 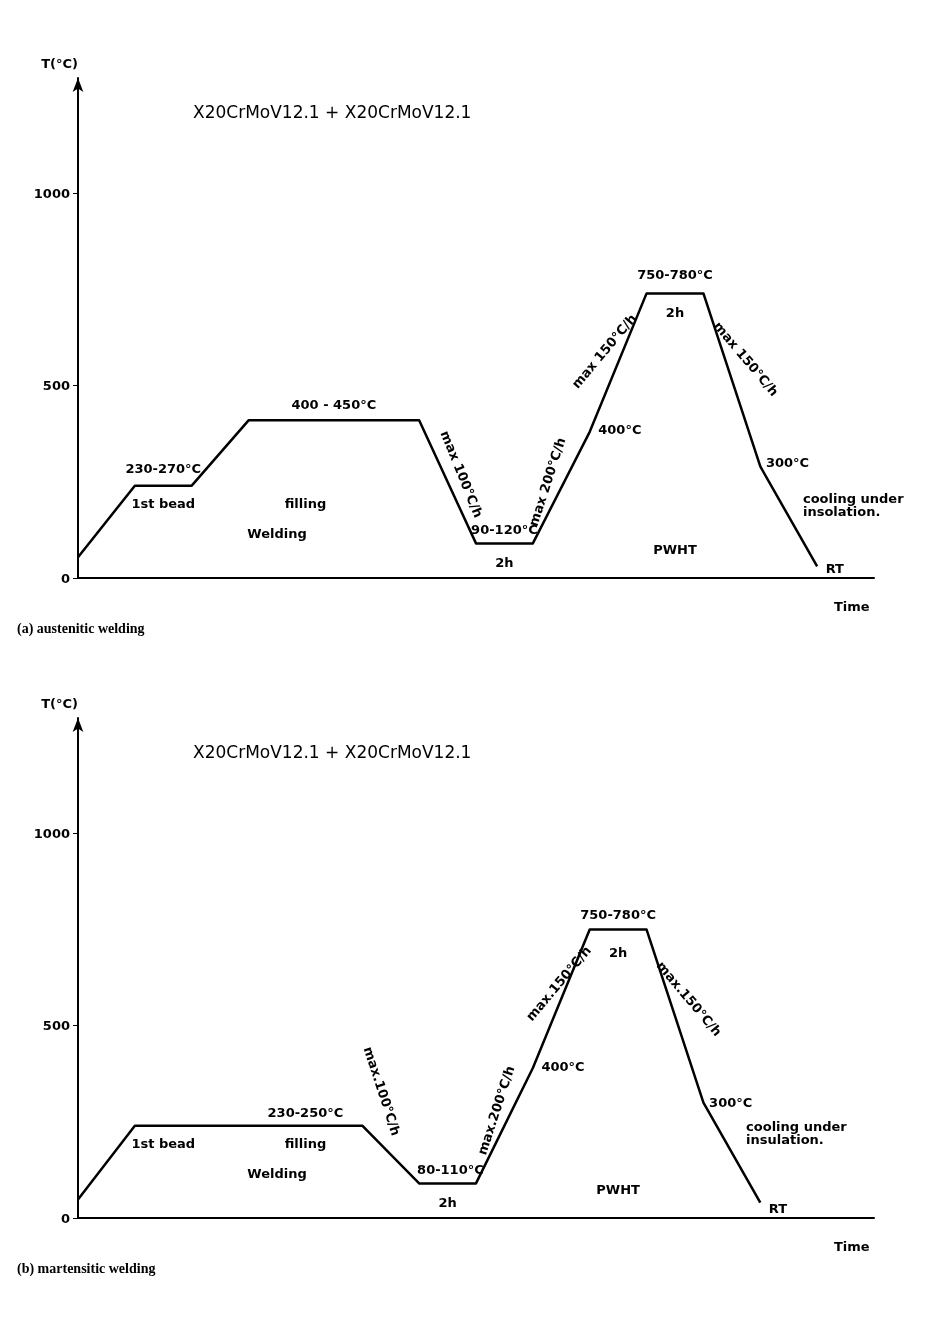 I want to click on annotation: 400 - 450°C, so click(x=334, y=405).